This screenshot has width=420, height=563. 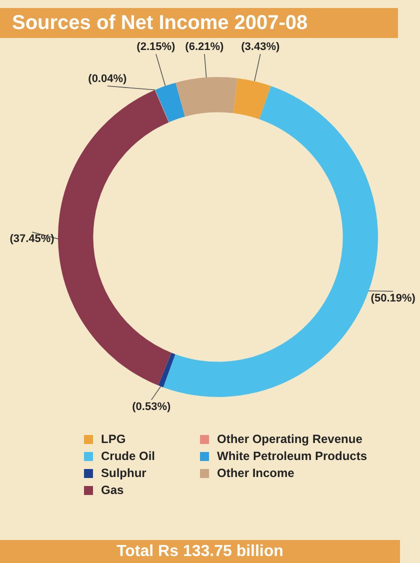 What do you see at coordinates (292, 456) in the screenshot?
I see `legend-label: White Petroleum Products` at bounding box center [292, 456].